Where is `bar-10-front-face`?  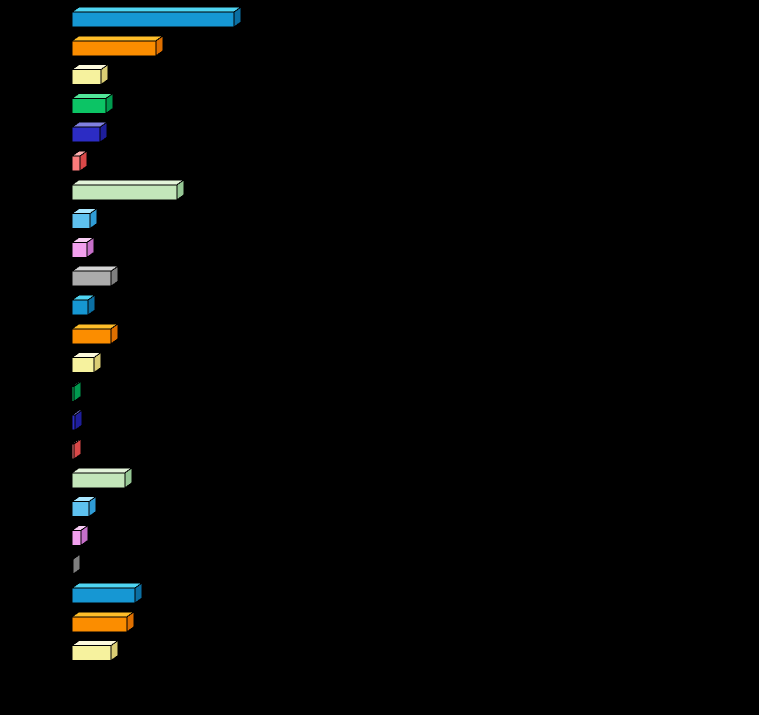
bar-10-front-face is located at coordinates (91, 278).